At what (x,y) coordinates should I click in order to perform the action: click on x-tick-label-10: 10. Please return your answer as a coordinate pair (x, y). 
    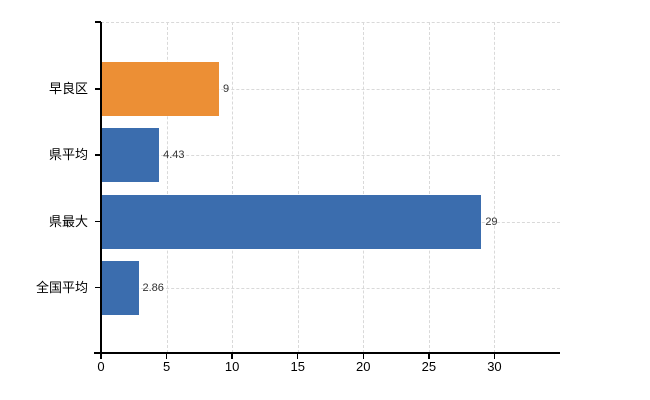
    Looking at the image, I should click on (232, 366).